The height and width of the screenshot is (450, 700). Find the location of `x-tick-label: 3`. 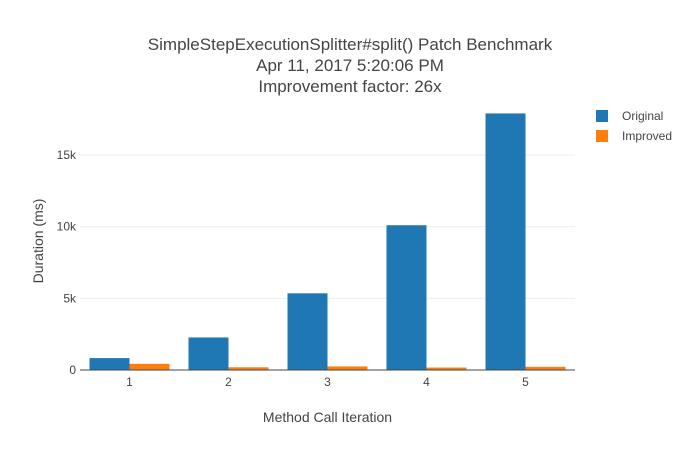

x-tick-label: 3 is located at coordinates (327, 382).